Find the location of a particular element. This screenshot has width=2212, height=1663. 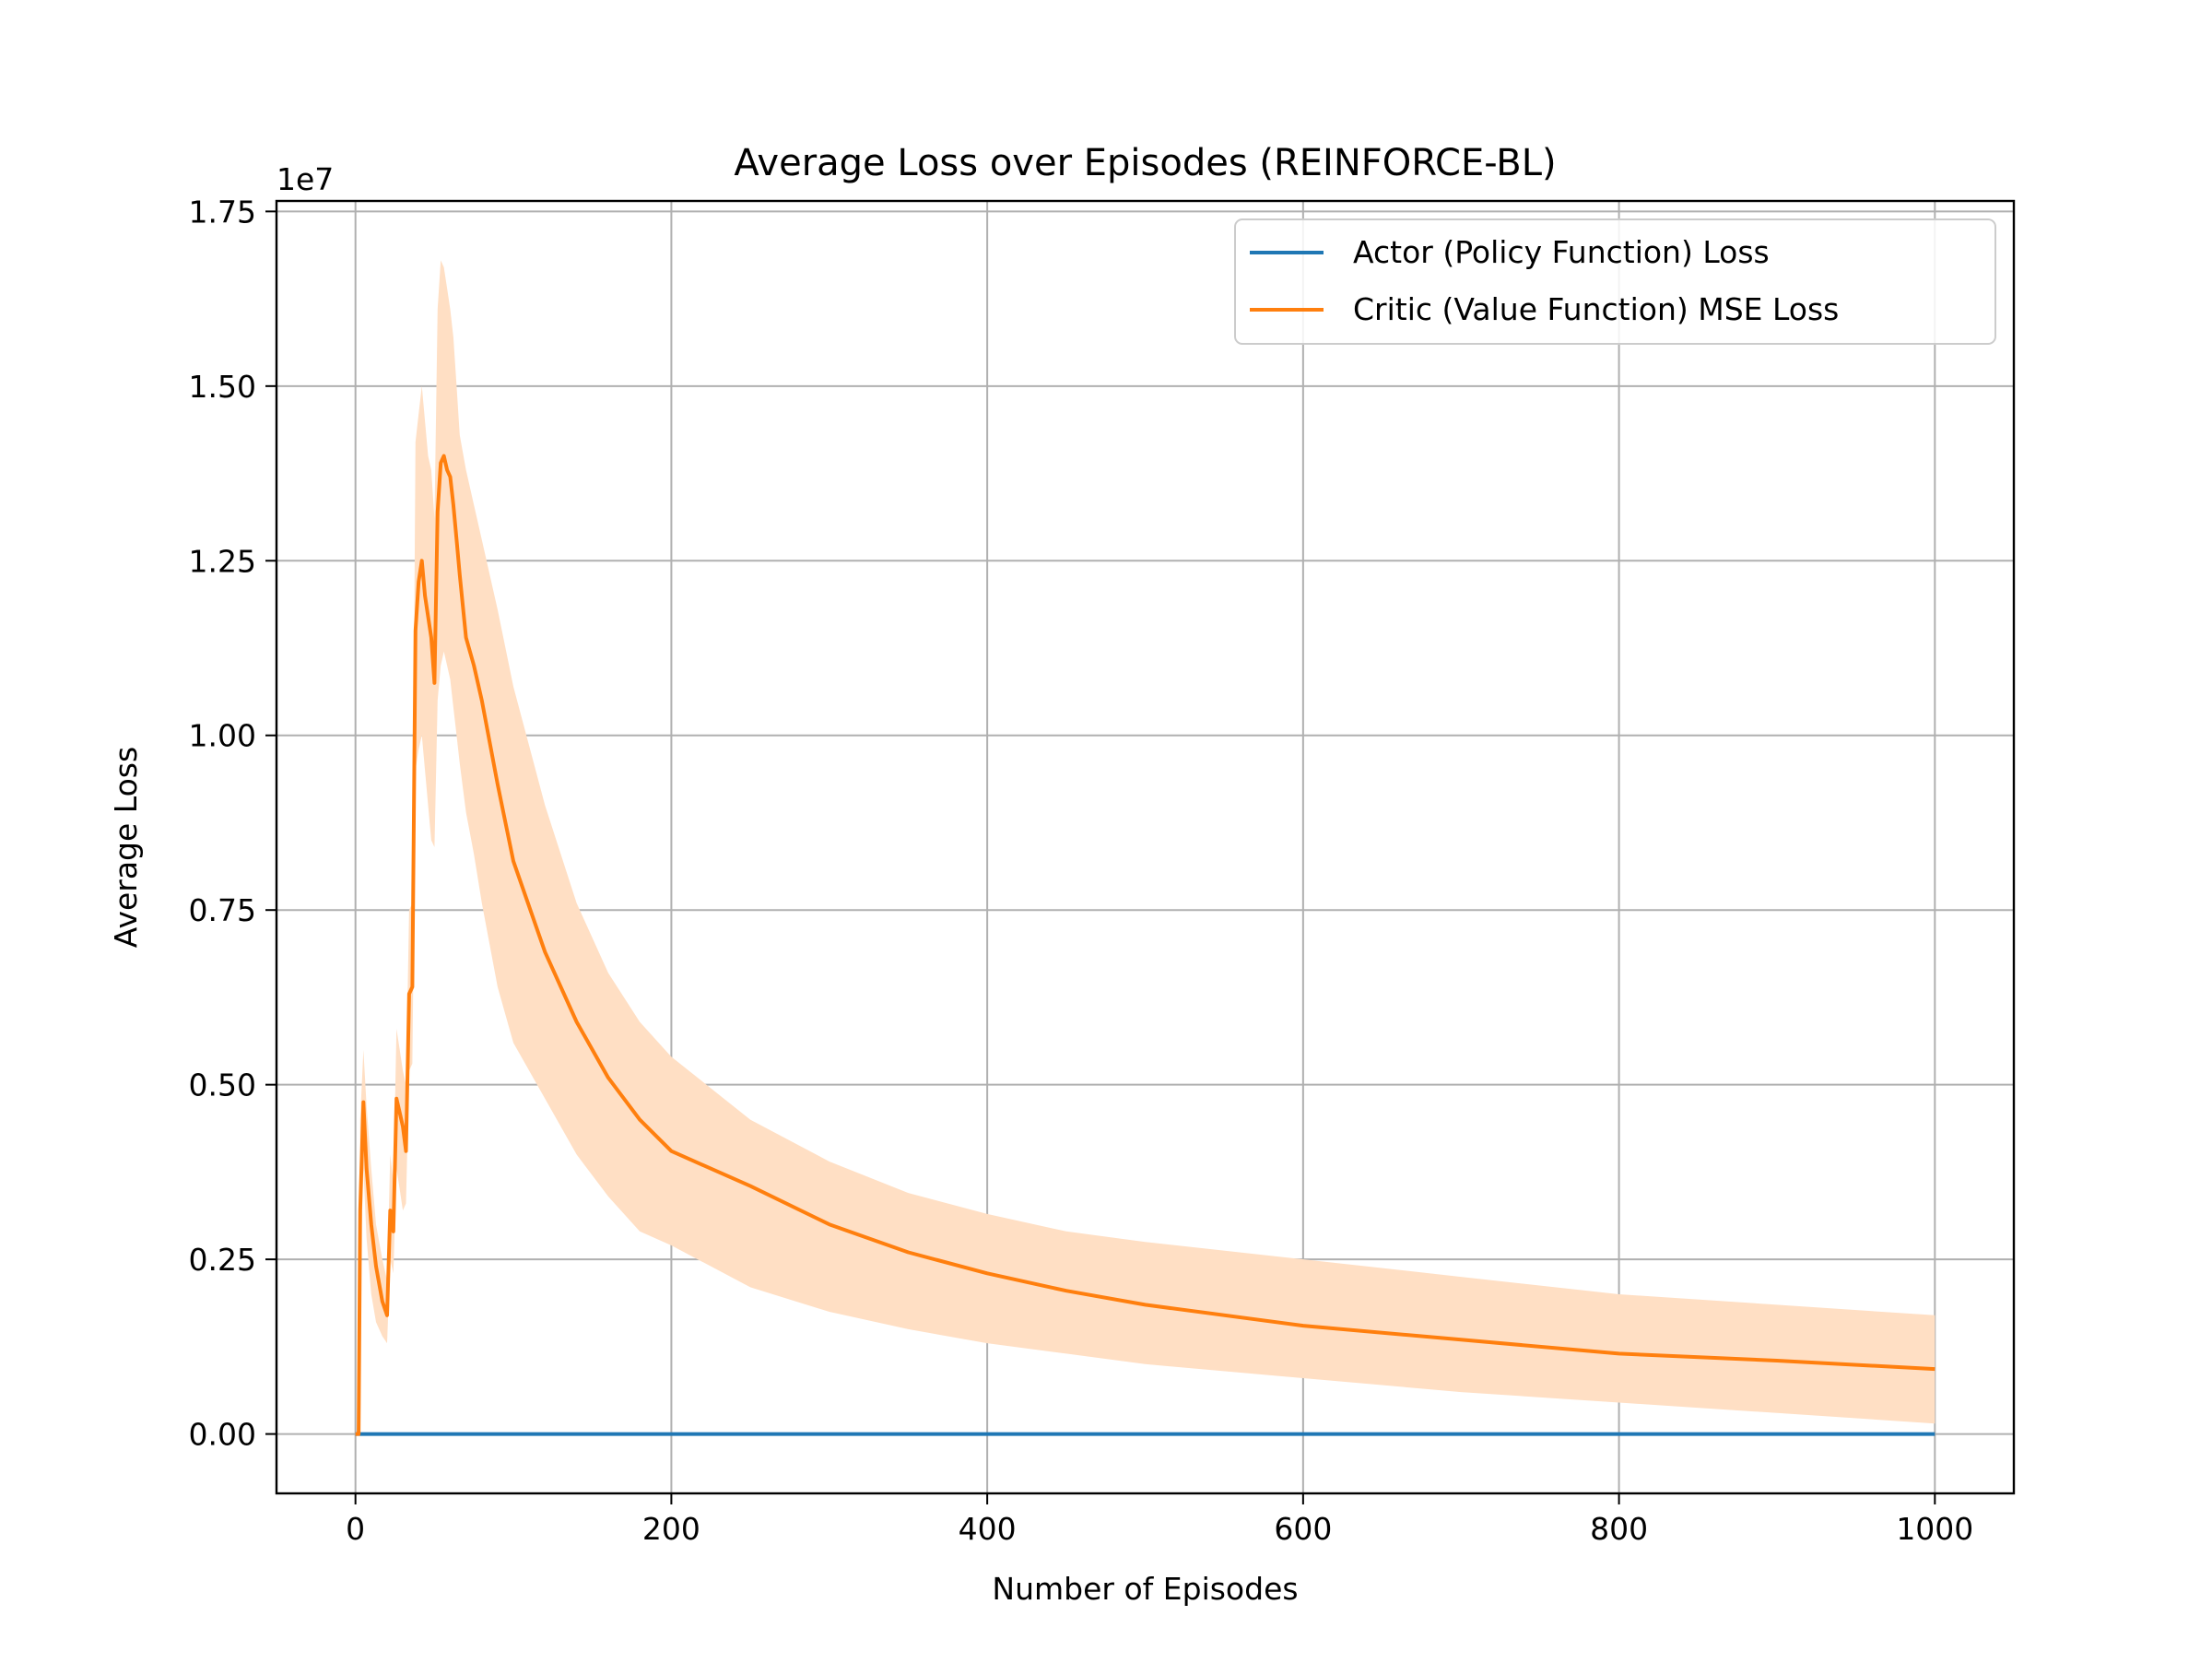

y-tick-label: 0.75 is located at coordinates (222, 910).